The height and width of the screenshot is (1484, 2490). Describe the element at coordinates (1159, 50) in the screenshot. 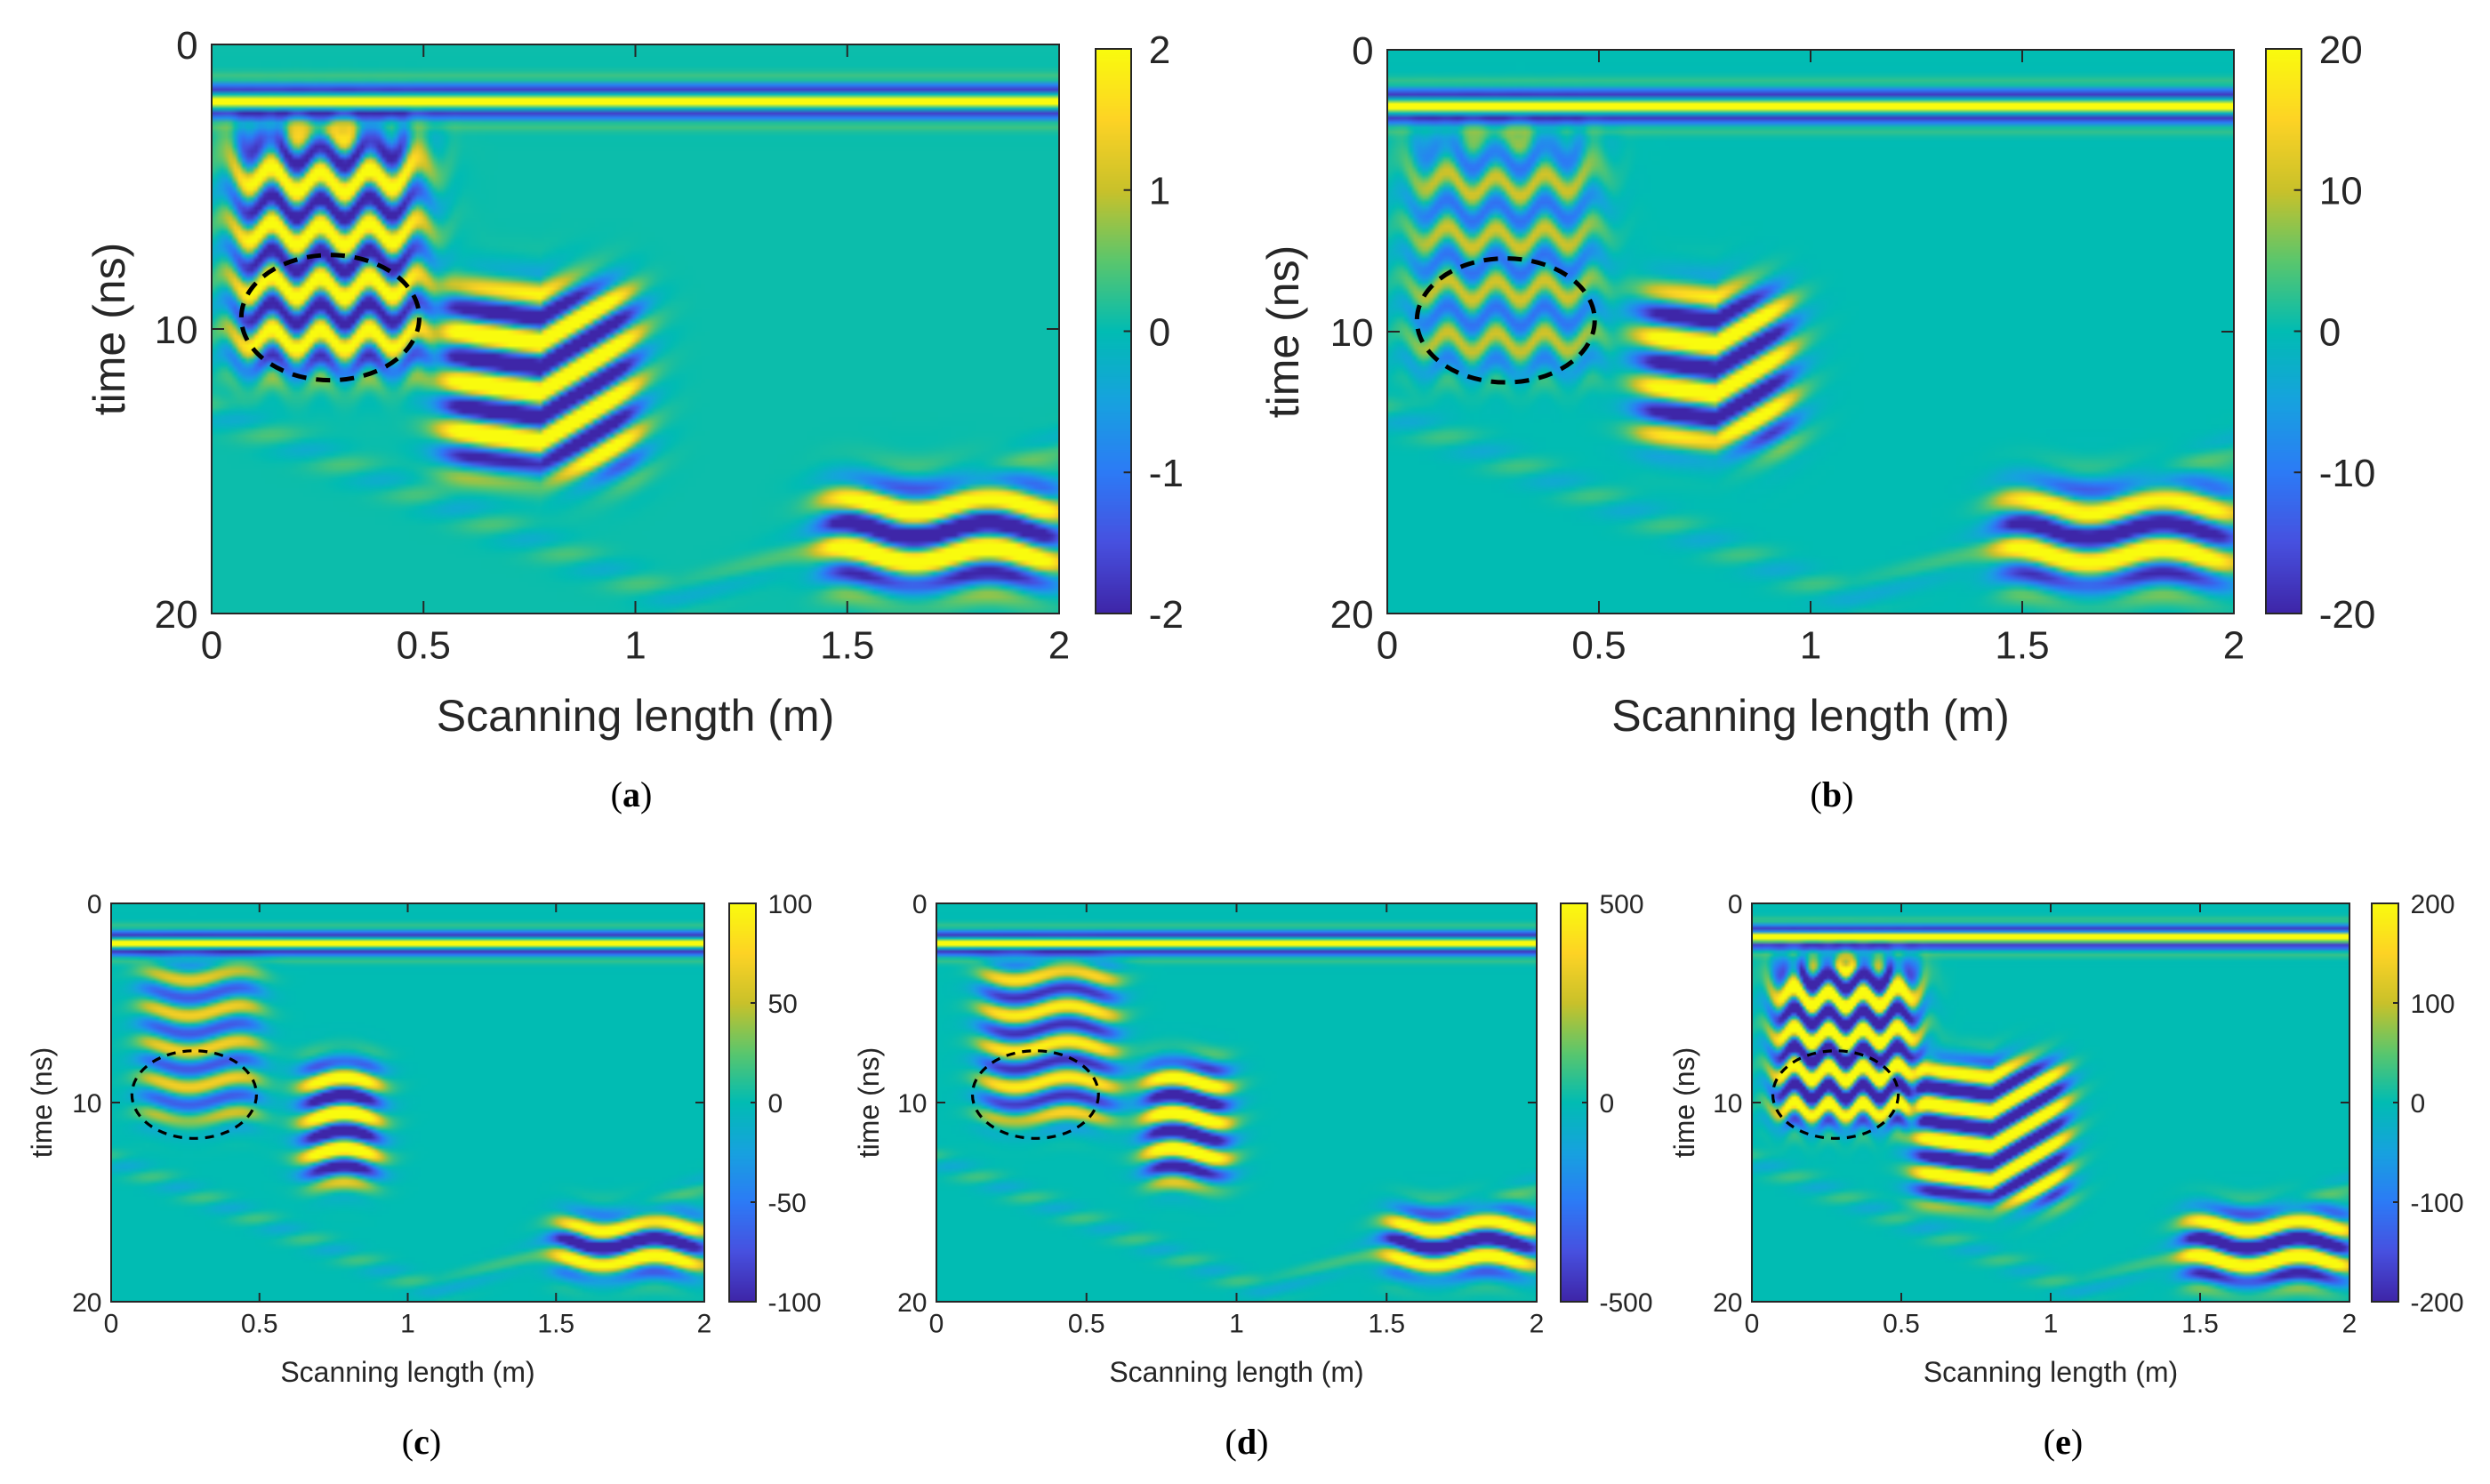

I see `colorbar-tick-label: 2` at that location.